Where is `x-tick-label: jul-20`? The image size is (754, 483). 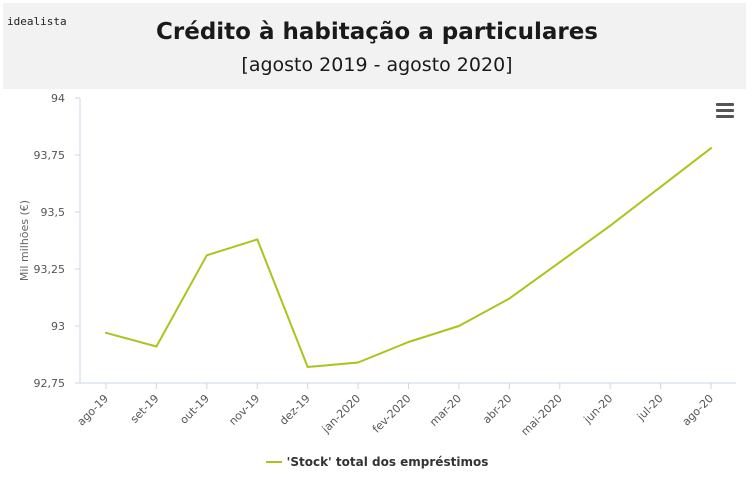 x-tick-label: jul-20 is located at coordinates (650, 408).